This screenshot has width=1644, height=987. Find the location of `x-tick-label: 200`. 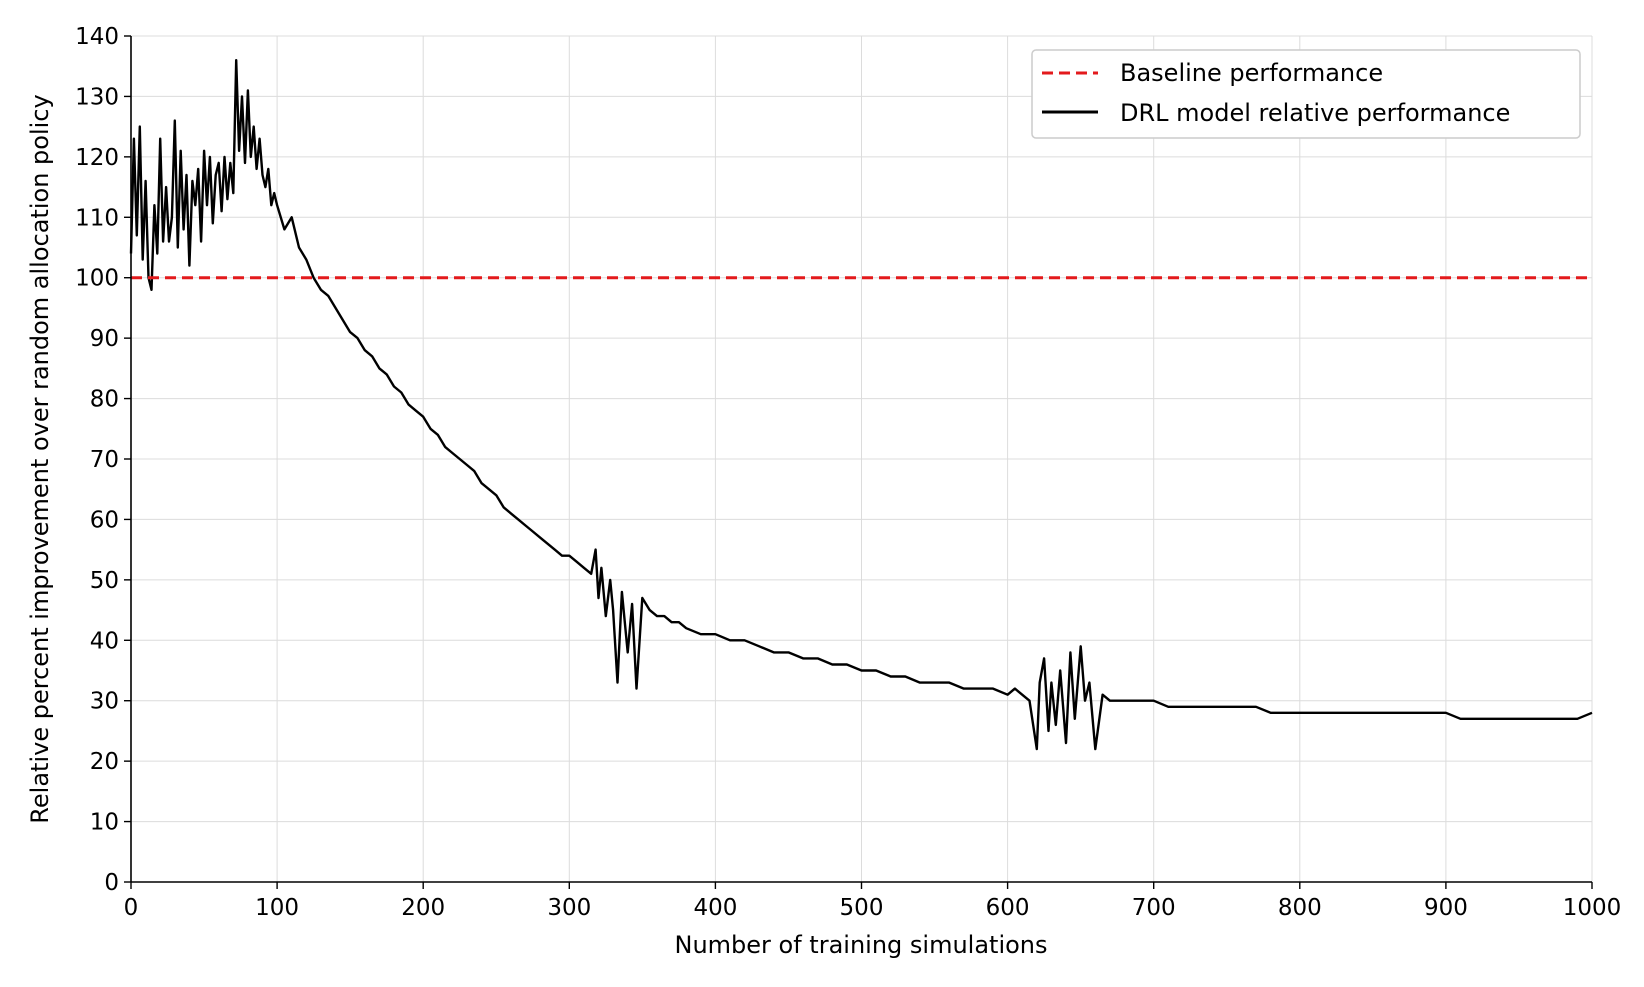

x-tick-label: 200 is located at coordinates (423, 908).